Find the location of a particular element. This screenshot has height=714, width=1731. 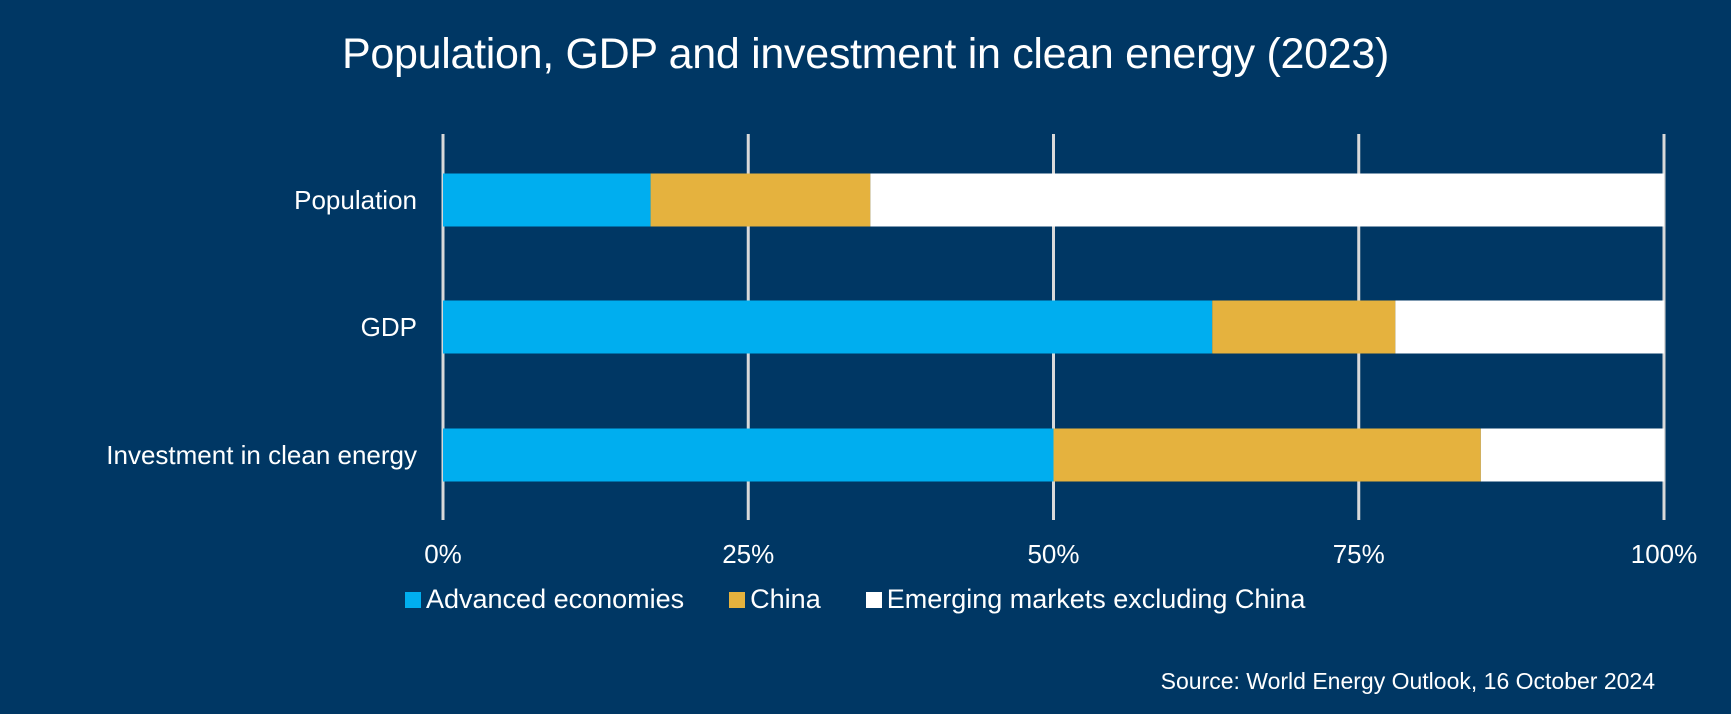

legend-item-emerging-markets: Emerging markets excluding China is located at coordinates (1085, 599).